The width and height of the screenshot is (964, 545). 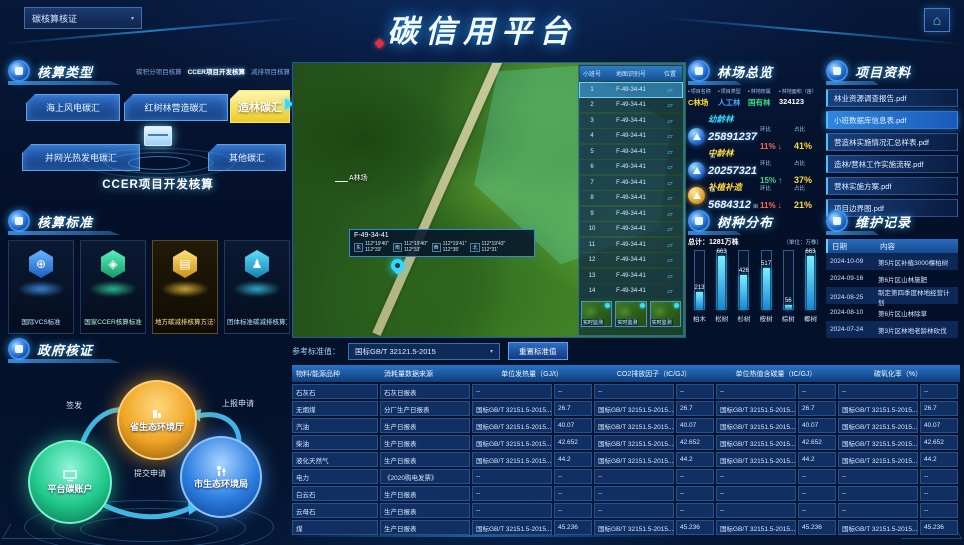 What do you see at coordinates (631, 291) in the screenshot?
I see `plot-row: 14 F-49-34-41 ▱` at bounding box center [631, 291].